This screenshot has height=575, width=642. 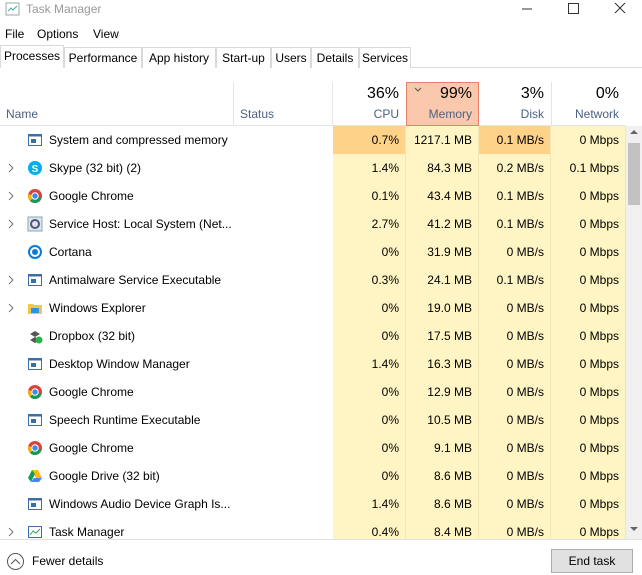 What do you see at coordinates (313, 392) in the screenshot?
I see `process-row: Google Chrome 0% 12.9 MB 0 MB/s 0 Mbps` at bounding box center [313, 392].